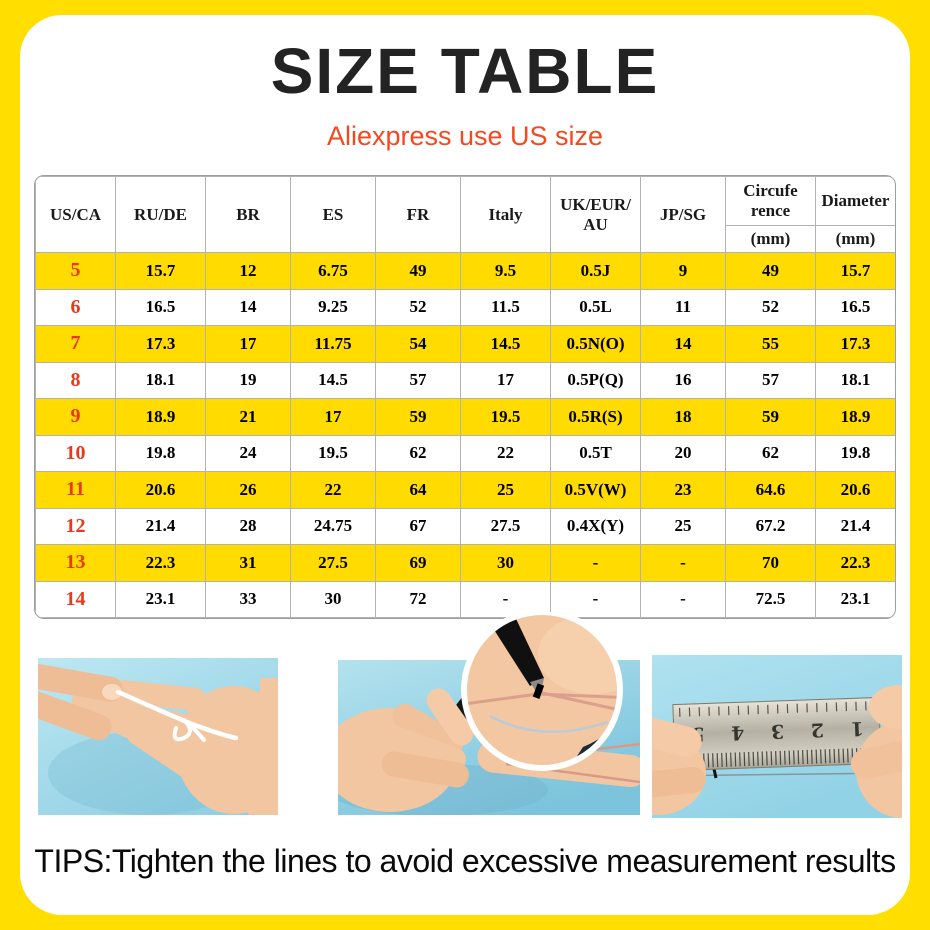 The image size is (930, 930). I want to click on size-row-9: 9 18.9 21 17 59 19.5 0.5R(S) 18 59 18.9, so click(465, 417).